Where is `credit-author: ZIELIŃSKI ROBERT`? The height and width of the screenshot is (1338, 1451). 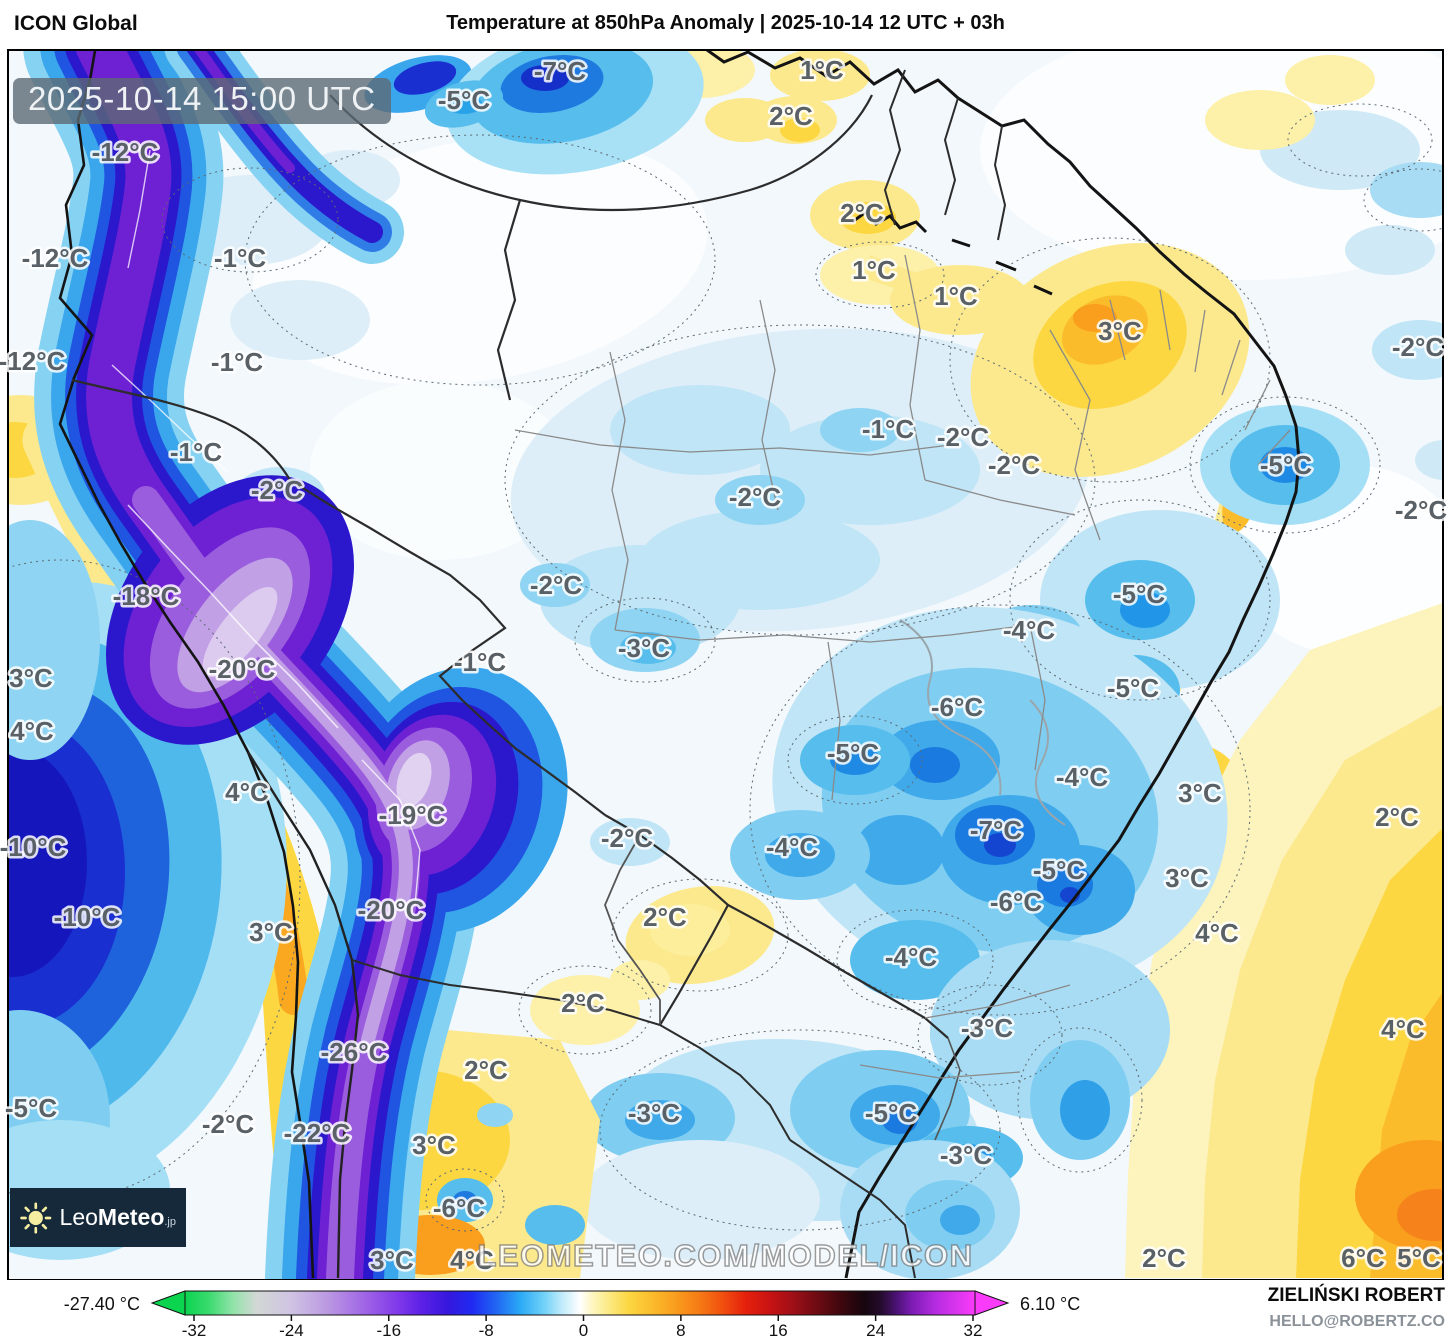 credit-author: ZIELIŃSKI ROBERT is located at coordinates (1357, 1295).